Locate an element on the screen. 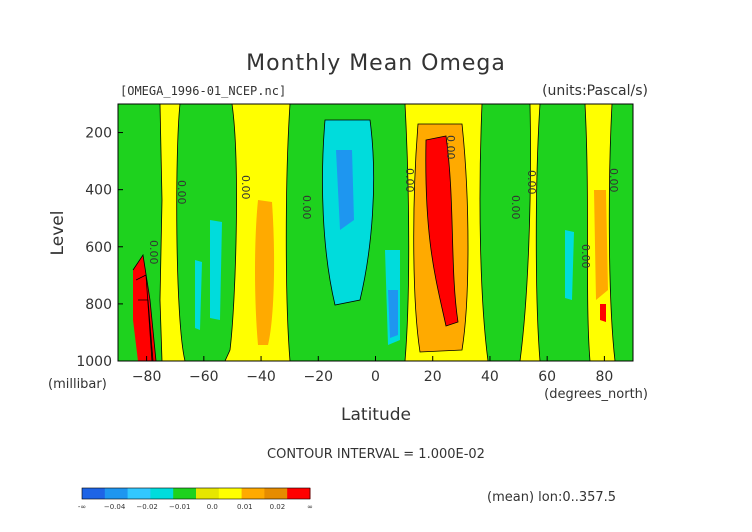  x-axis-units: (degrees_north) is located at coordinates (596, 394).